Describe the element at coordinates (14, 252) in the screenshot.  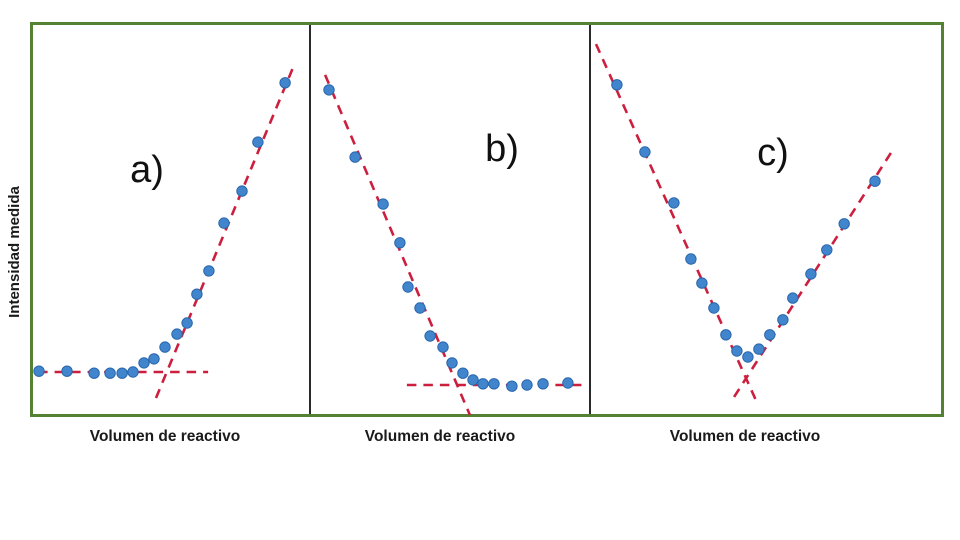
I see `y-axis-label: Intensidad medida` at that location.